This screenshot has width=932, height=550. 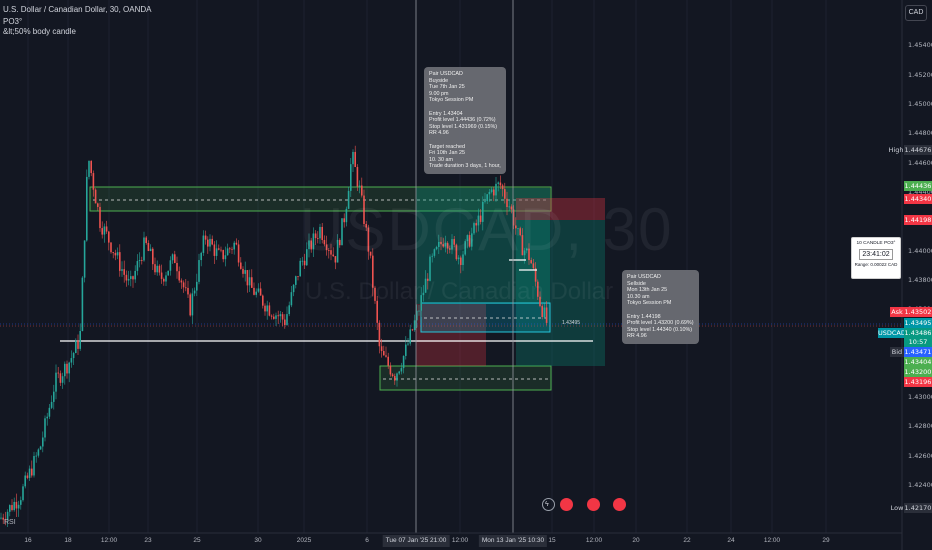 I want to click on long-stop-zone, so click(x=451, y=335).